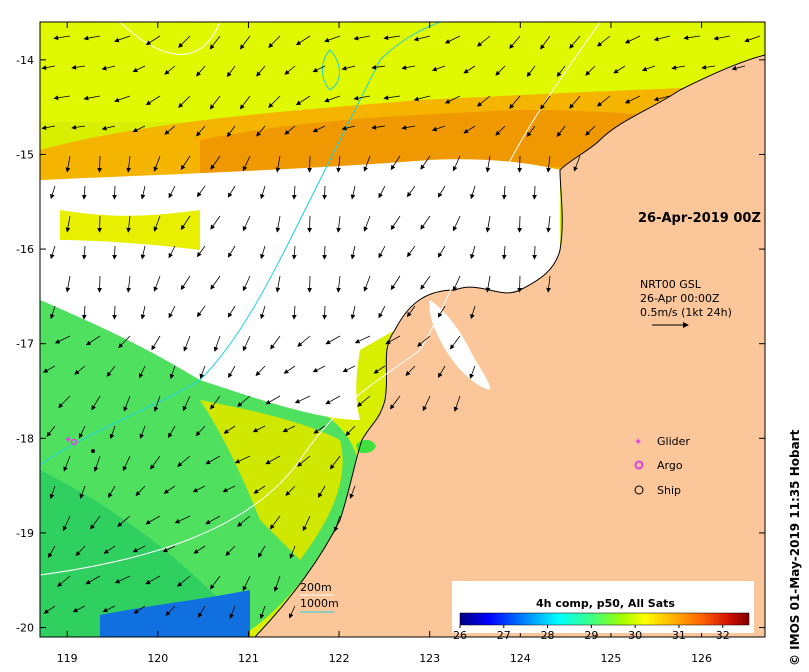  Describe the element at coordinates (699, 218) in the screenshot. I see `date-label: 26-Apr-2019 00Z` at that location.